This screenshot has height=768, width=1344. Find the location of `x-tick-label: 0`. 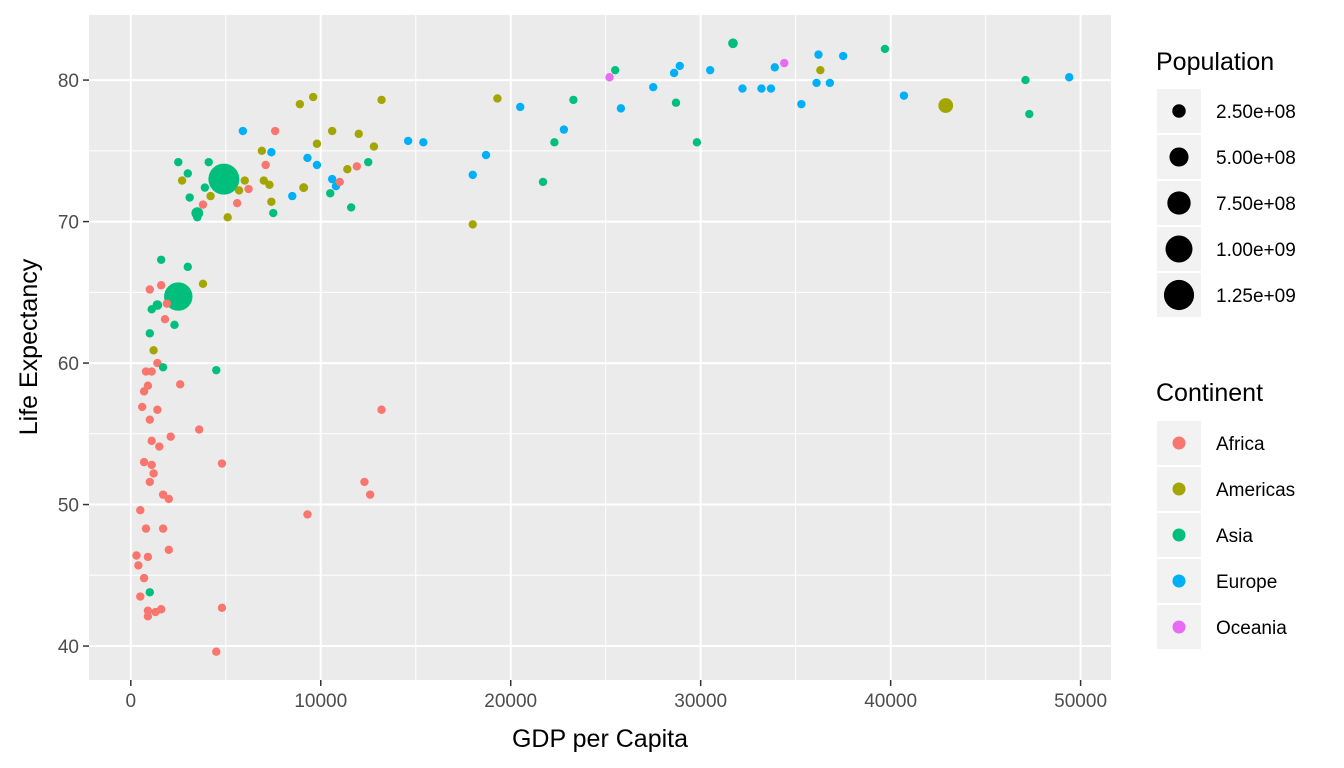

x-tick-label: 0 is located at coordinates (131, 701).